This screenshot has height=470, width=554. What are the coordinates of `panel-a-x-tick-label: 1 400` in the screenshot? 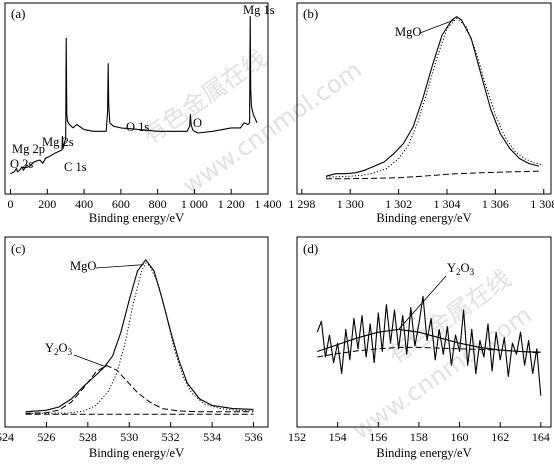 It's located at (268, 204).